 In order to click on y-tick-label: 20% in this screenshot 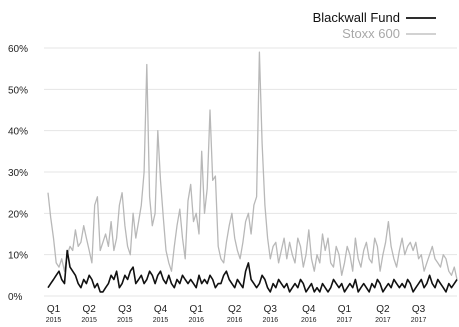, I will do `click(18, 214)`.